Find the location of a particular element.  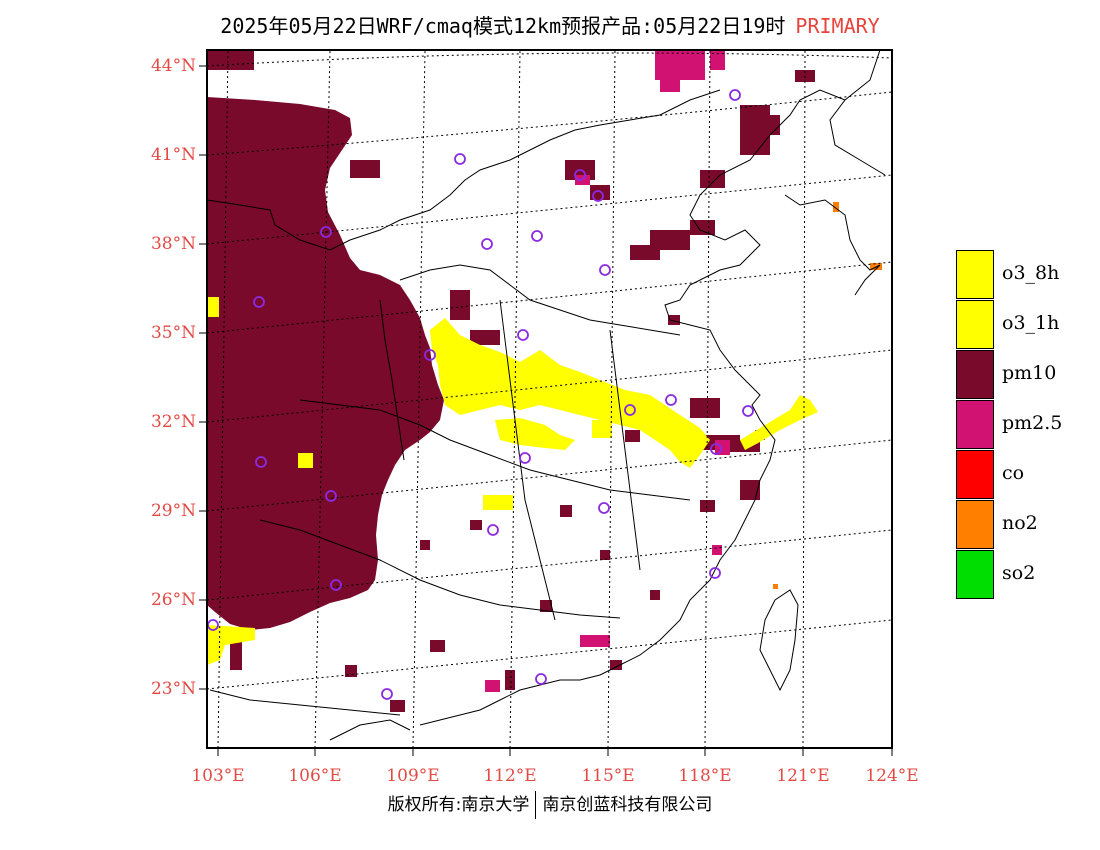

lon-label-118: 118°E is located at coordinates (705, 776).